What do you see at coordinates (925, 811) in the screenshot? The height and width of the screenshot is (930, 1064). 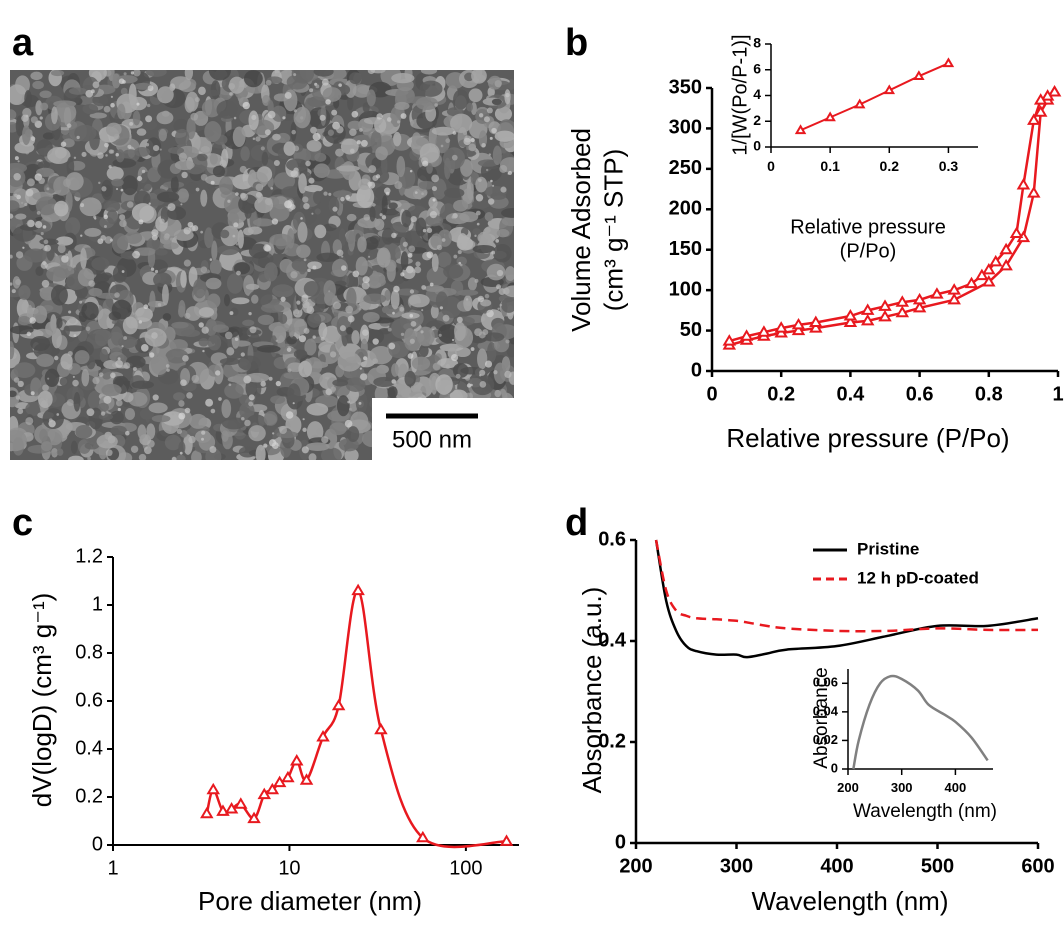 I see `x-axis-label: Wavelength (nm)` at bounding box center [925, 811].